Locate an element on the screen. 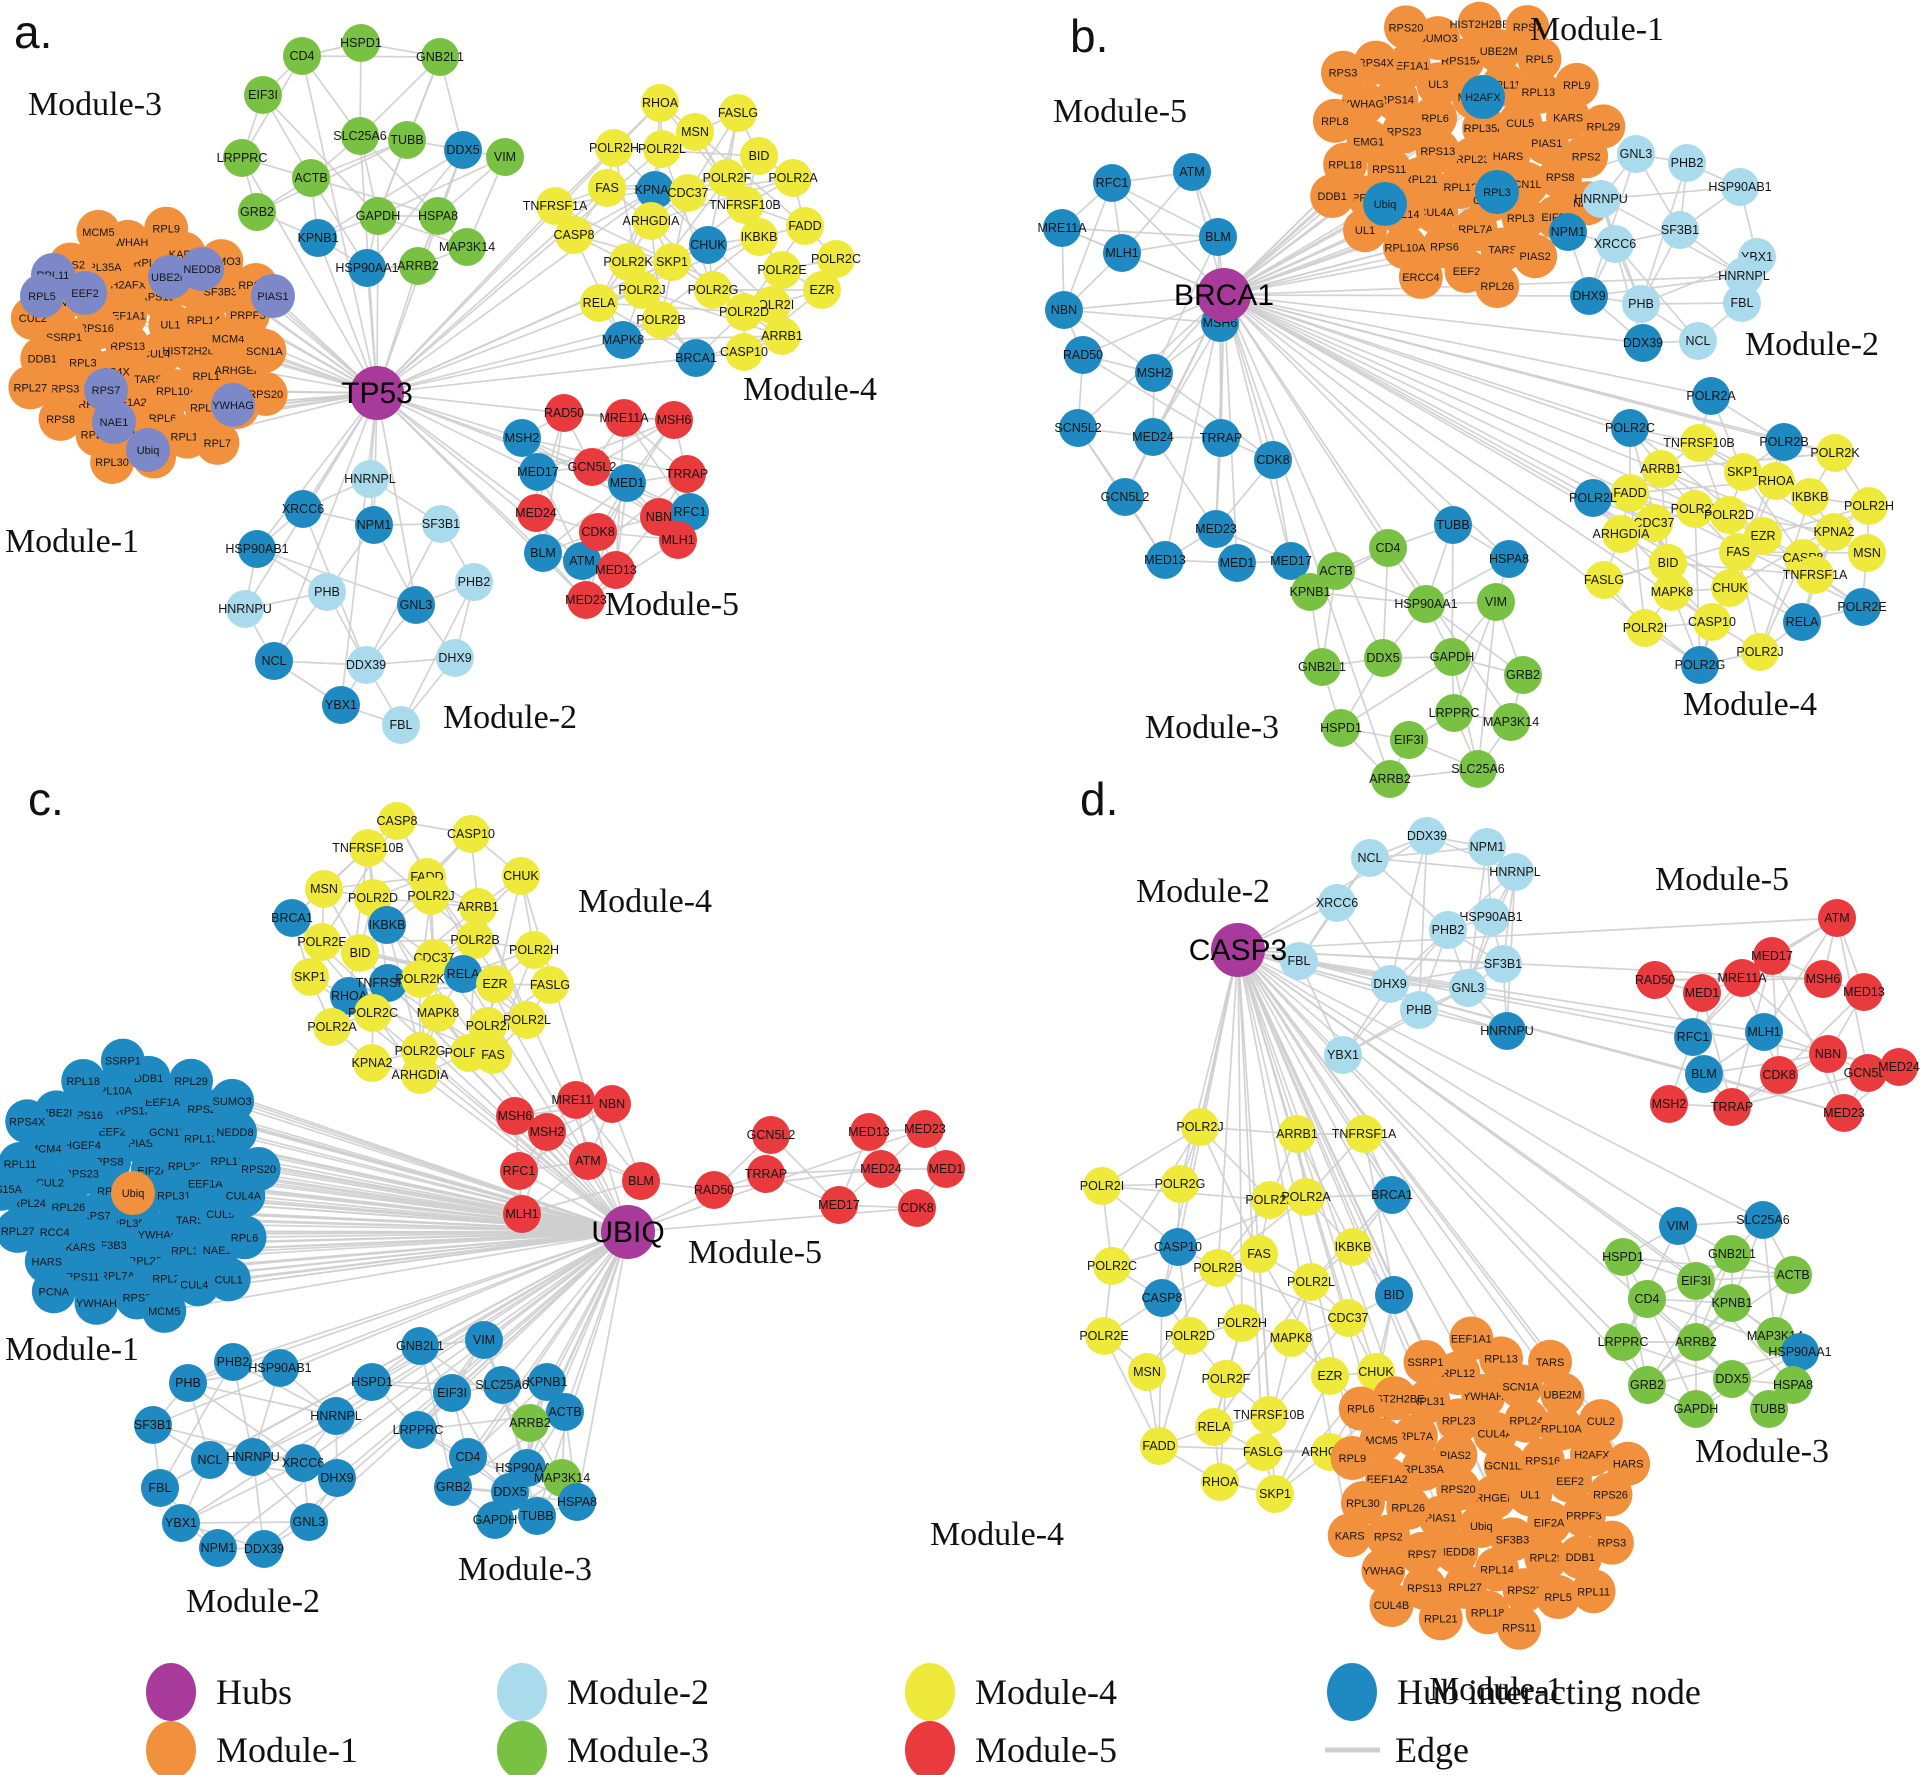 The width and height of the screenshot is (1923, 1775). node-POLR2H is located at coordinates (534, 950).